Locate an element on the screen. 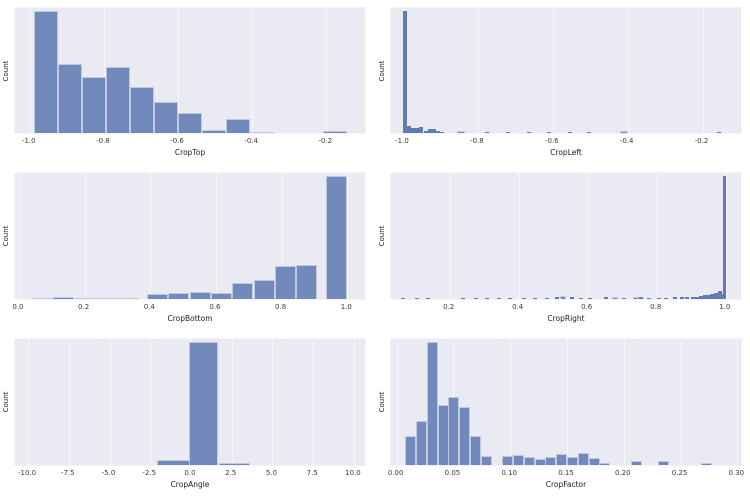 This screenshot has width=750, height=497. x-tick-label: 0.6 is located at coordinates (215, 307).